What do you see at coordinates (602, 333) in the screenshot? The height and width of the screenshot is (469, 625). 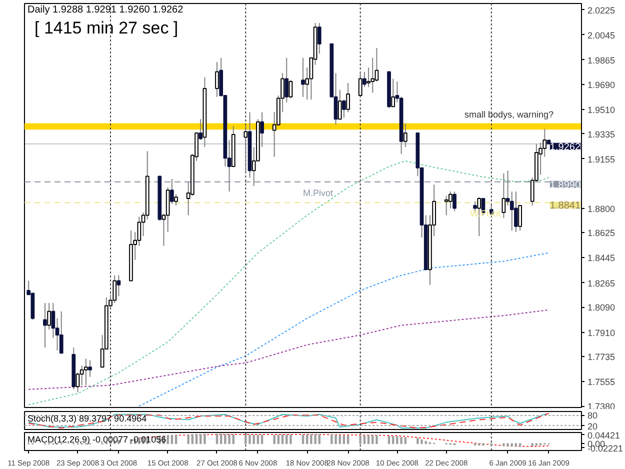 I see `y-tick-label: 1.7910` at bounding box center [602, 333].